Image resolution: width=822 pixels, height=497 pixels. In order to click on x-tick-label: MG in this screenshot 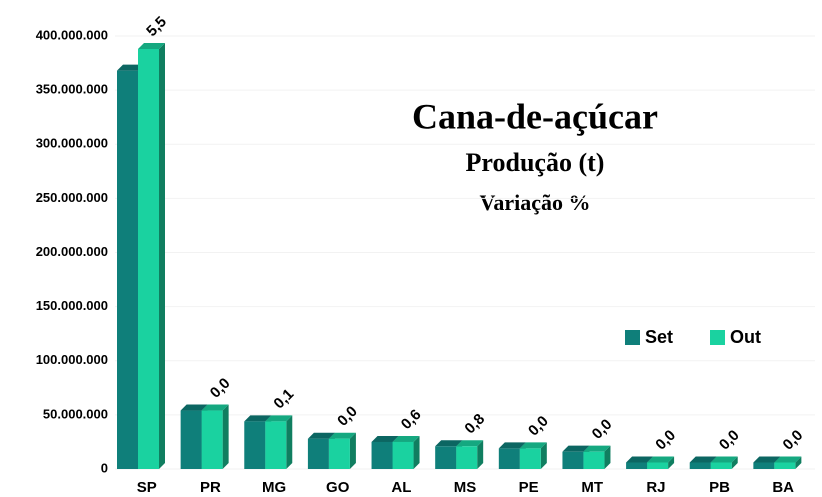, I will do `click(274, 487)`.